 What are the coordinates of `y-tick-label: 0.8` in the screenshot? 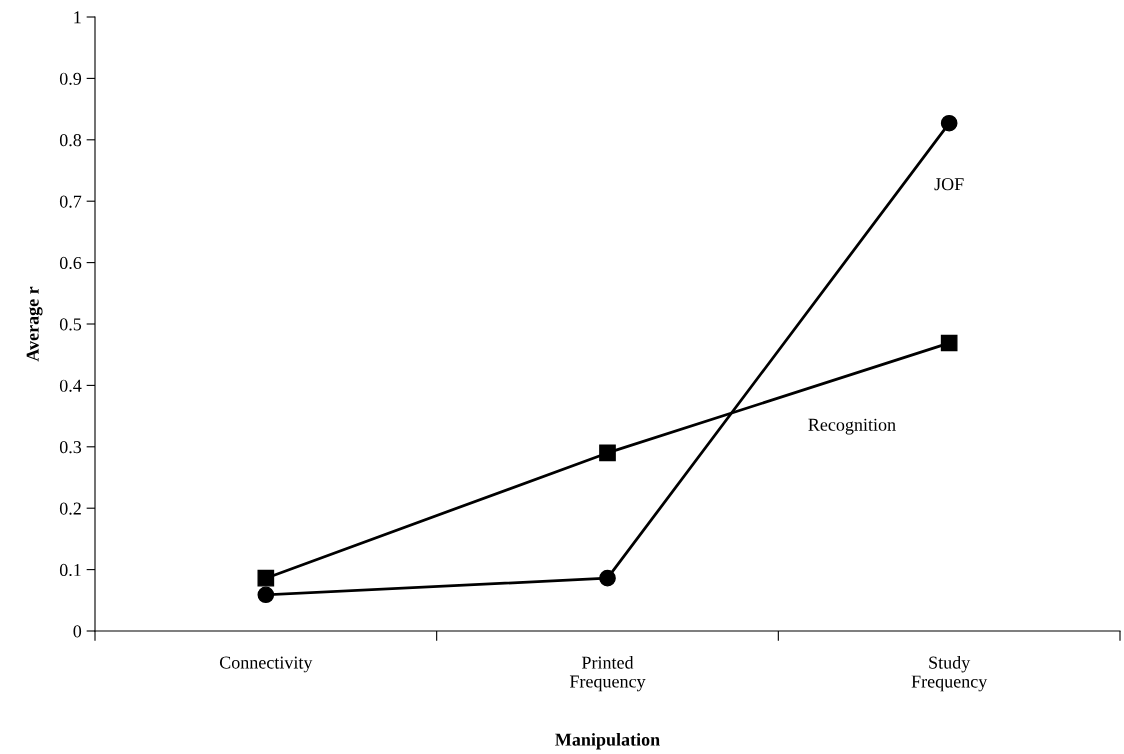 It's located at (70, 140).